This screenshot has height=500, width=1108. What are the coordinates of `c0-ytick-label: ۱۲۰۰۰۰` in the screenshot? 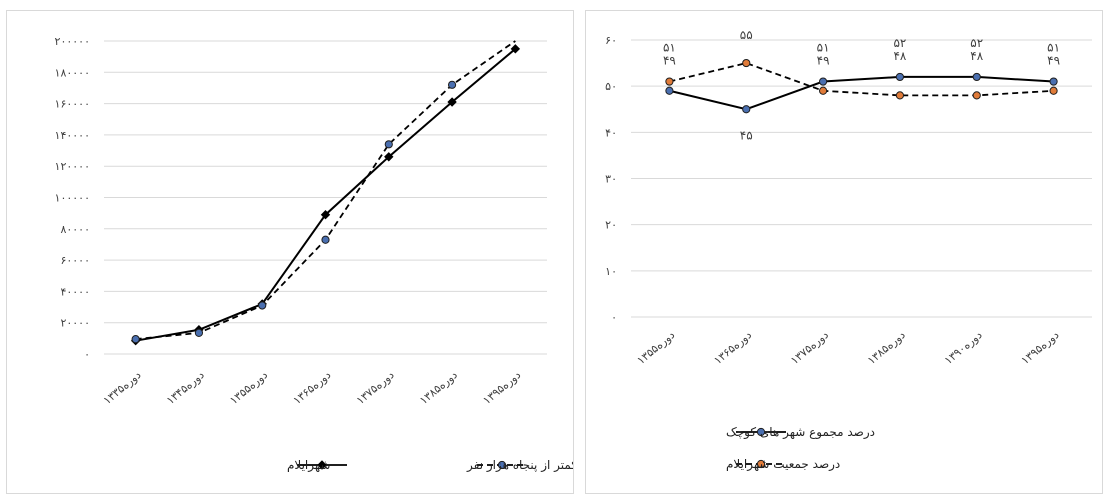 It's located at (72, 166).